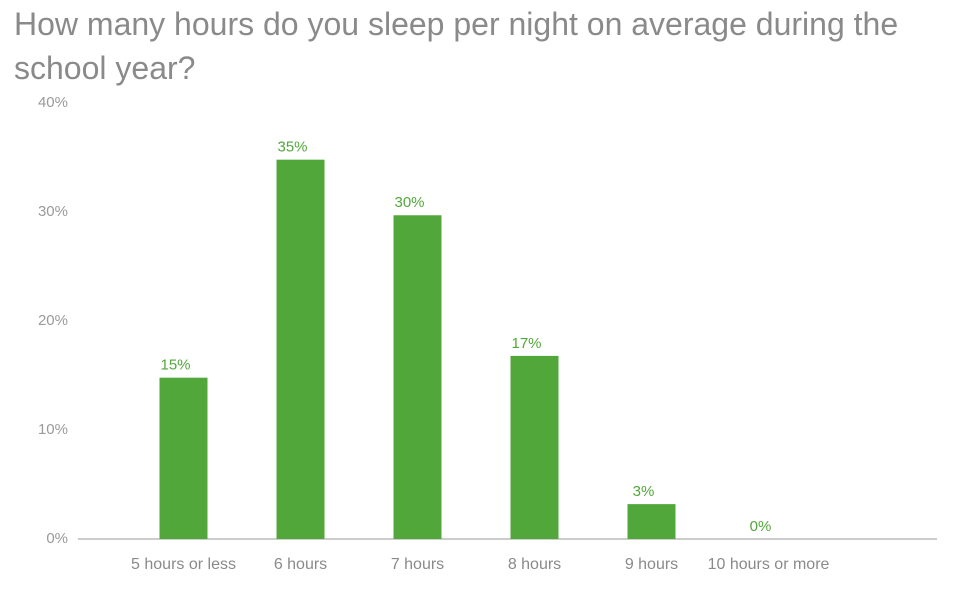 The image size is (970, 600). Describe the element at coordinates (417, 564) in the screenshot. I see `x-tick-label: 7 hours` at that location.